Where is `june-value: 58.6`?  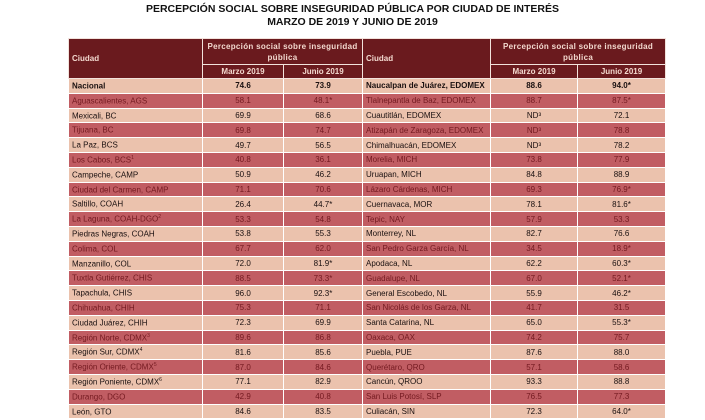
june-value: 58.6 is located at coordinates (622, 367).